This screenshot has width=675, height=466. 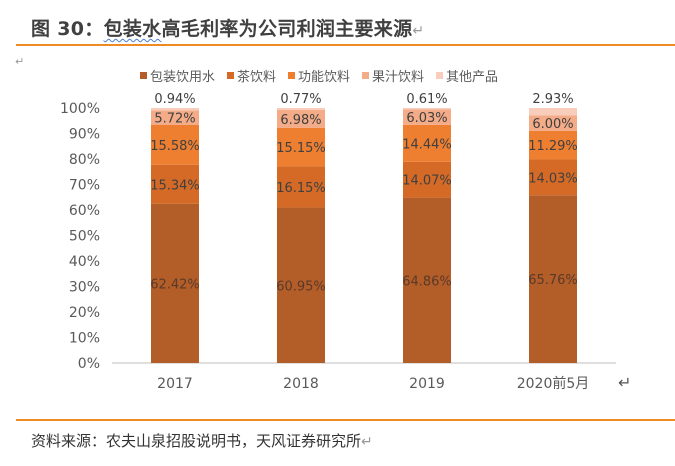 I want to click on legend-label: 包装饮用水, so click(x=182, y=77).